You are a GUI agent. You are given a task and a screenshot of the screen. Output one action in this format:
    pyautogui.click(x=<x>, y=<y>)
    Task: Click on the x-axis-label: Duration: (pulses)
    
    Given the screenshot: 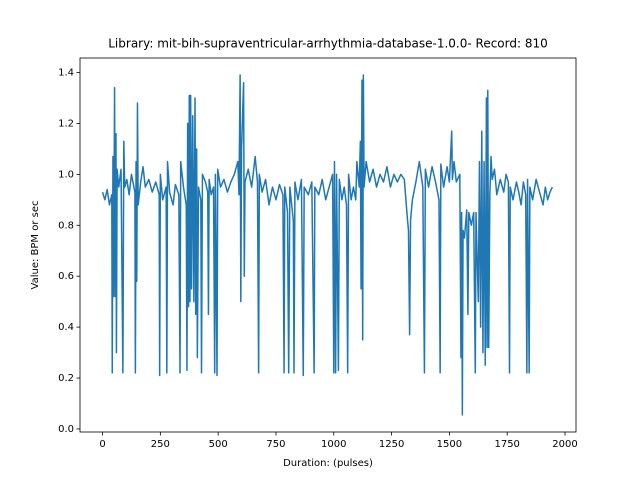 What is the action you would take?
    pyautogui.click(x=328, y=463)
    